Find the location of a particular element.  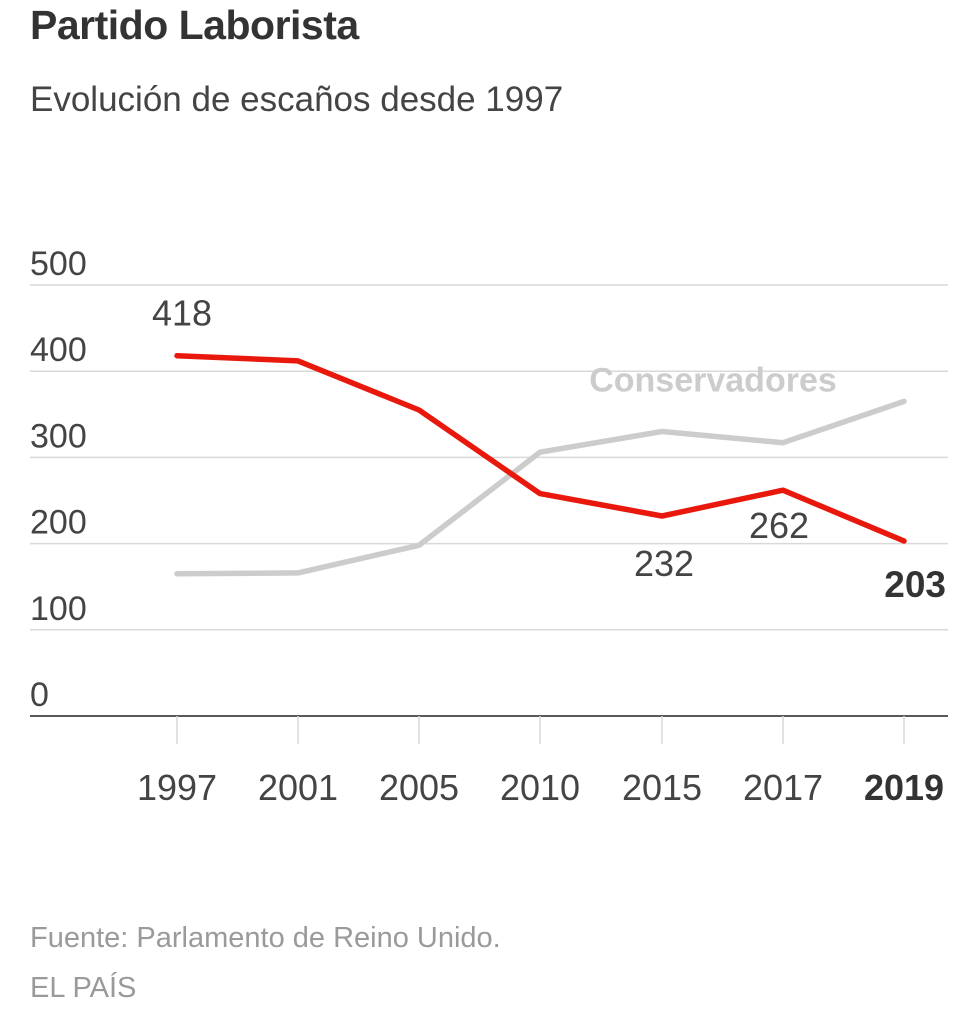

x-tick-label: 2019 is located at coordinates (904, 787).